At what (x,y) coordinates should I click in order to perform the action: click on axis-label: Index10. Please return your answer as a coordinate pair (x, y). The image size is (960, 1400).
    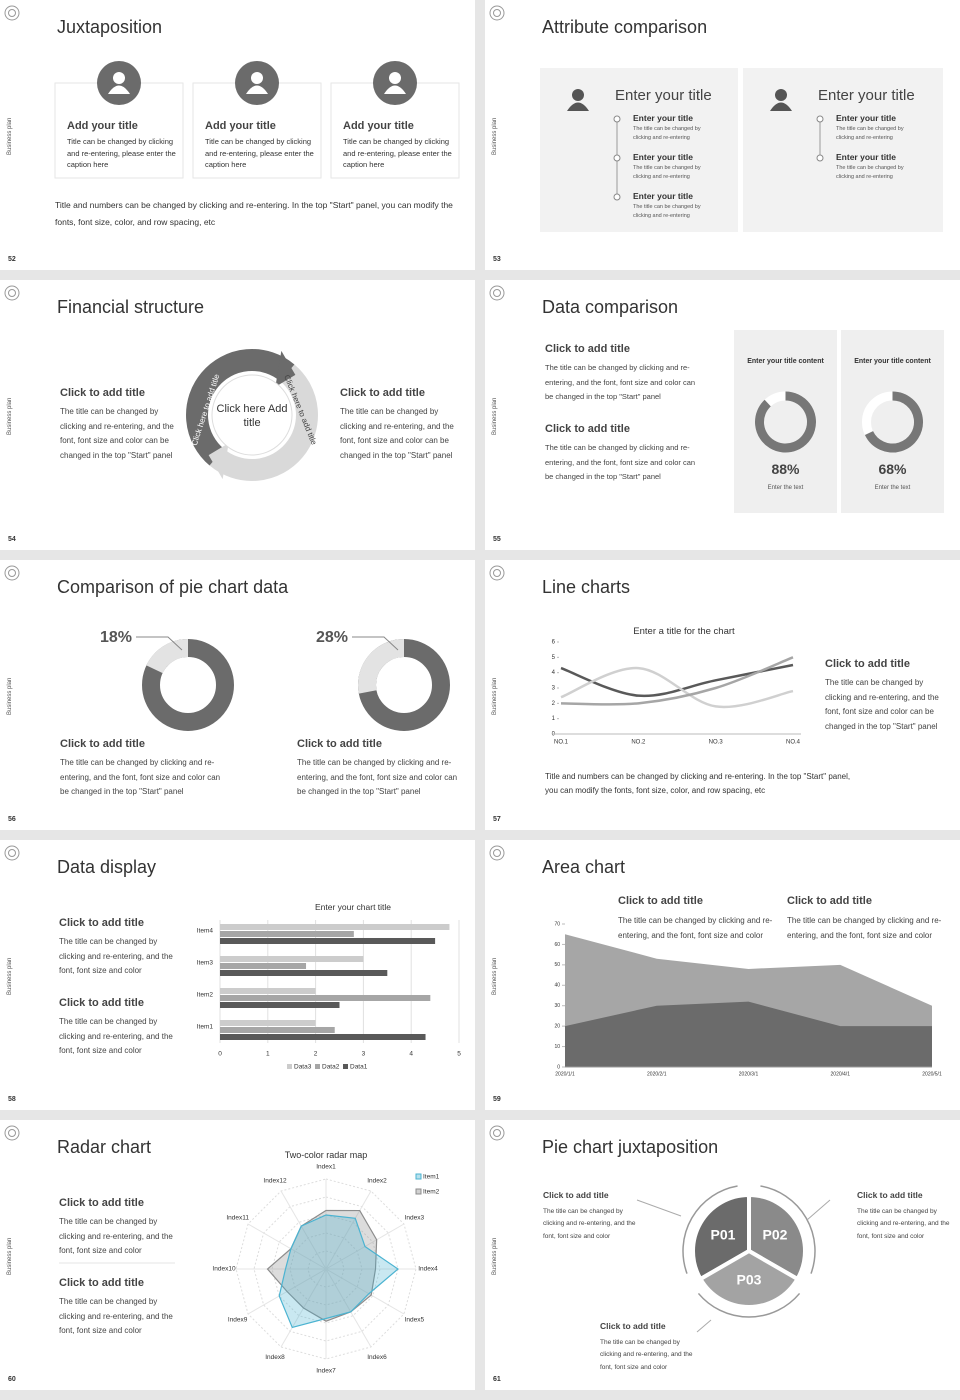
    Looking at the image, I should click on (224, 1269).